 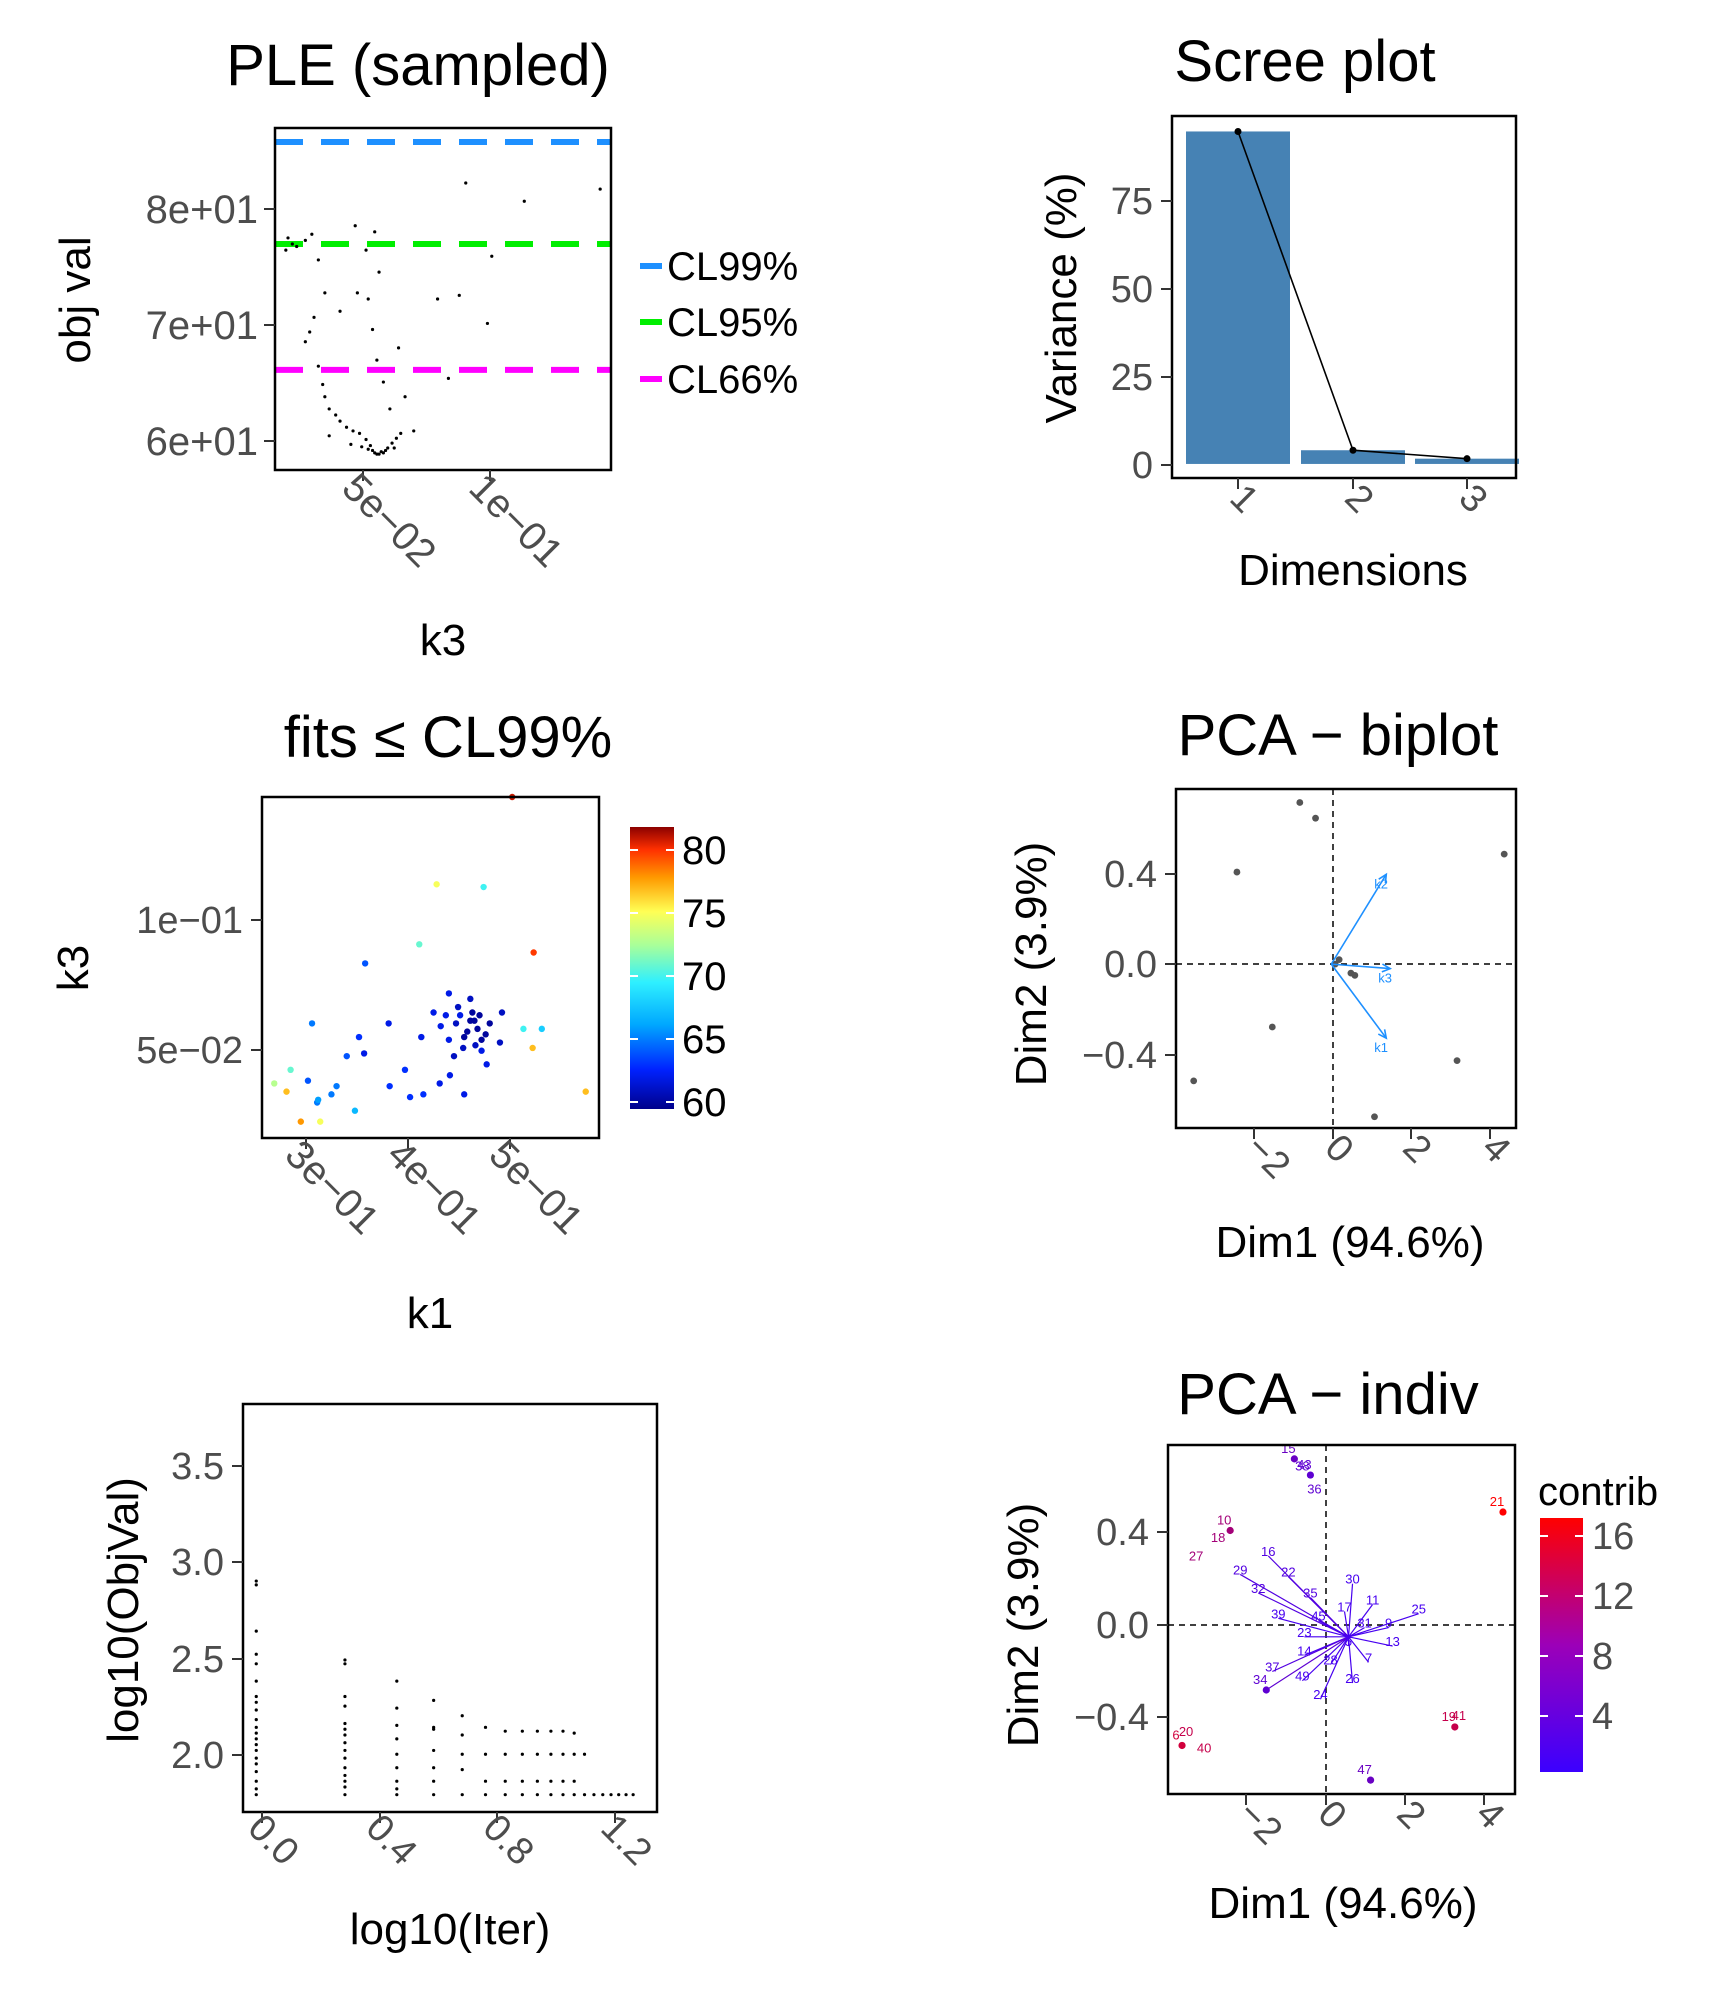 What do you see at coordinates (1129, 965) in the screenshot?
I see `biplot-y-axis: 0.4 0.0 −0.4` at bounding box center [1129, 965].